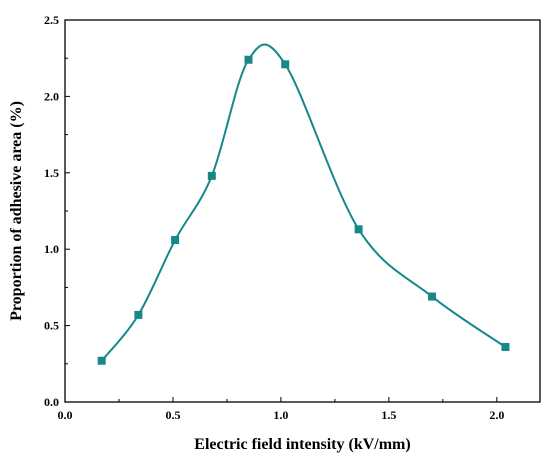 Image resolution: width=550 pixels, height=461 pixels. What do you see at coordinates (51, 249) in the screenshot?
I see `y-tick-label: 1.0` at bounding box center [51, 249].